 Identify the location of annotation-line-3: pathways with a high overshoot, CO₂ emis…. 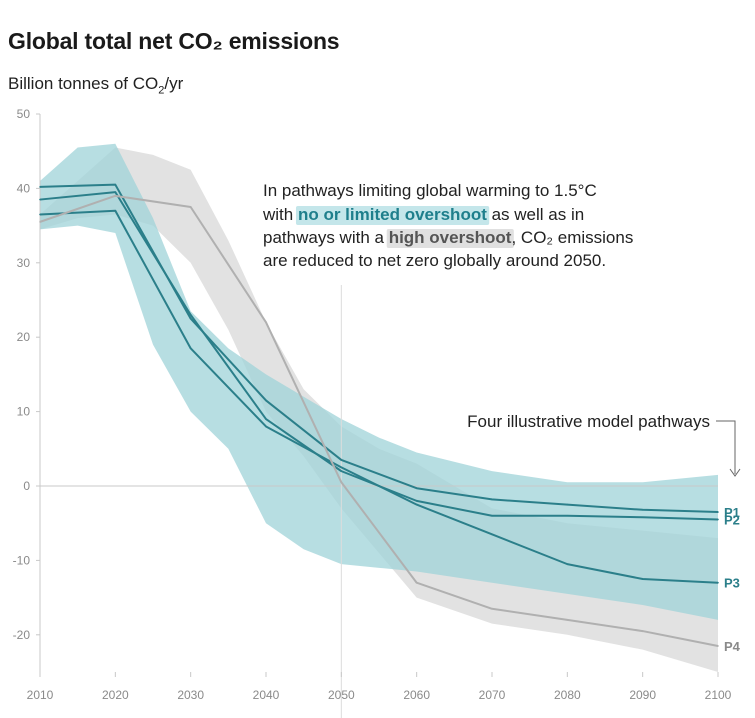
(448, 237).